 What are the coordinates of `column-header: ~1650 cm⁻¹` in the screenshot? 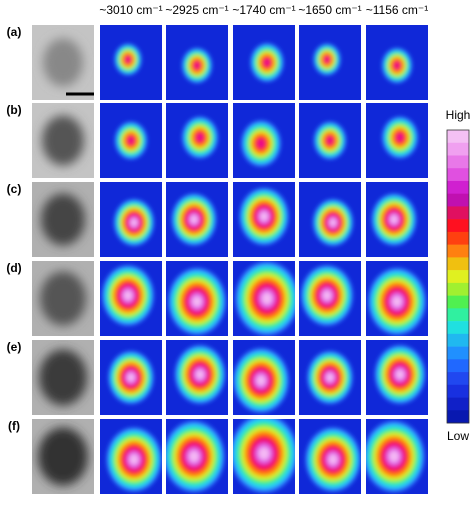 It's located at (329, 10).